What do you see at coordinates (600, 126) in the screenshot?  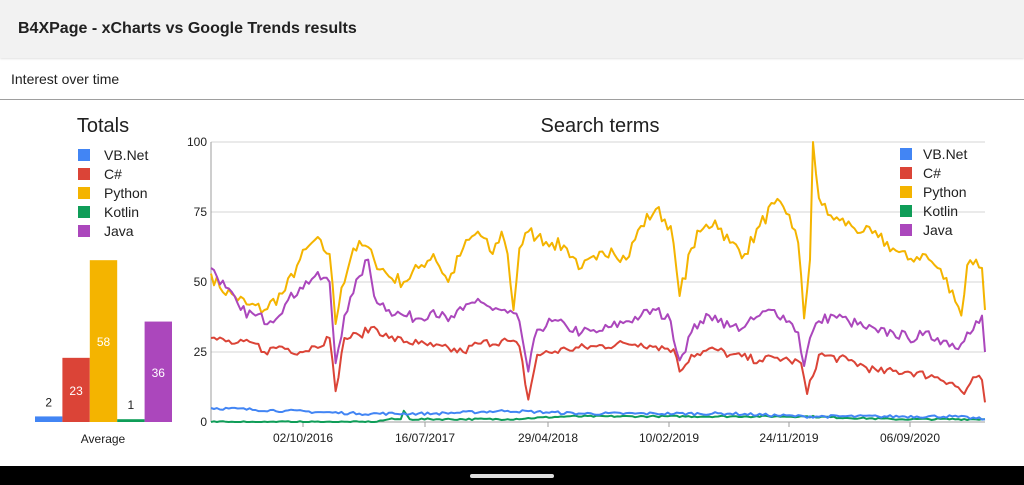 I see `search-terms-title: Search terms` at bounding box center [600, 126].